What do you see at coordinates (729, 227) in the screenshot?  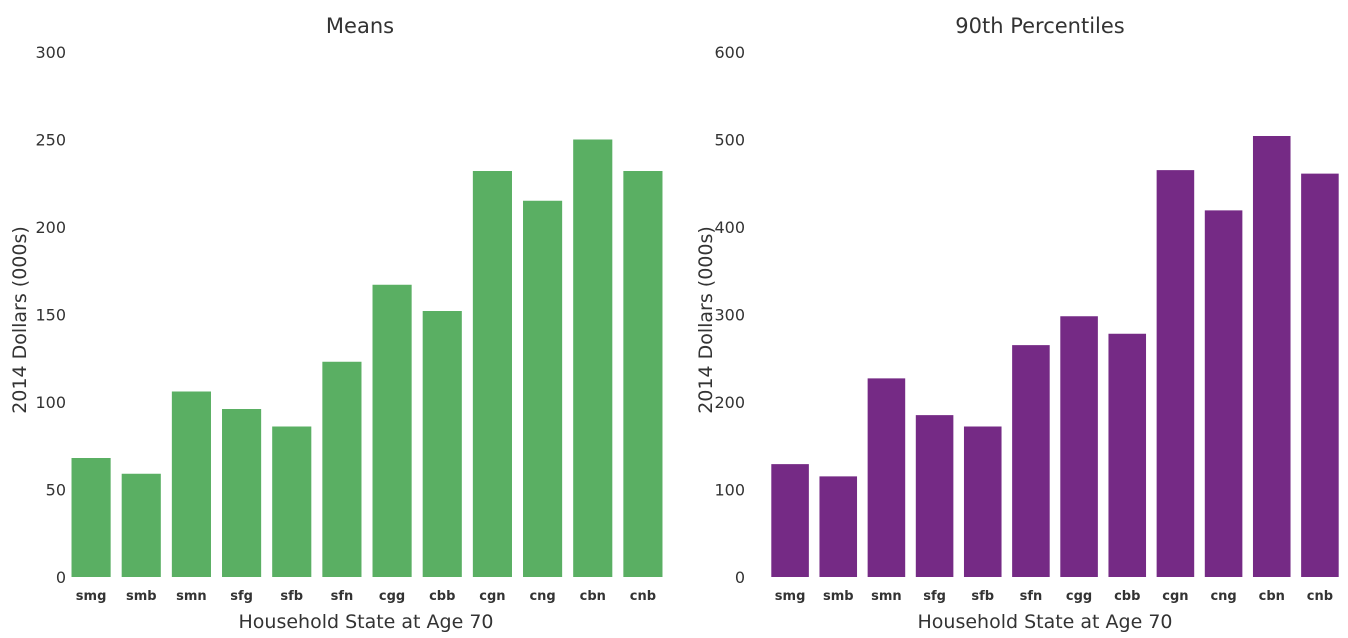 I see `y-tick-label: 400` at bounding box center [729, 227].